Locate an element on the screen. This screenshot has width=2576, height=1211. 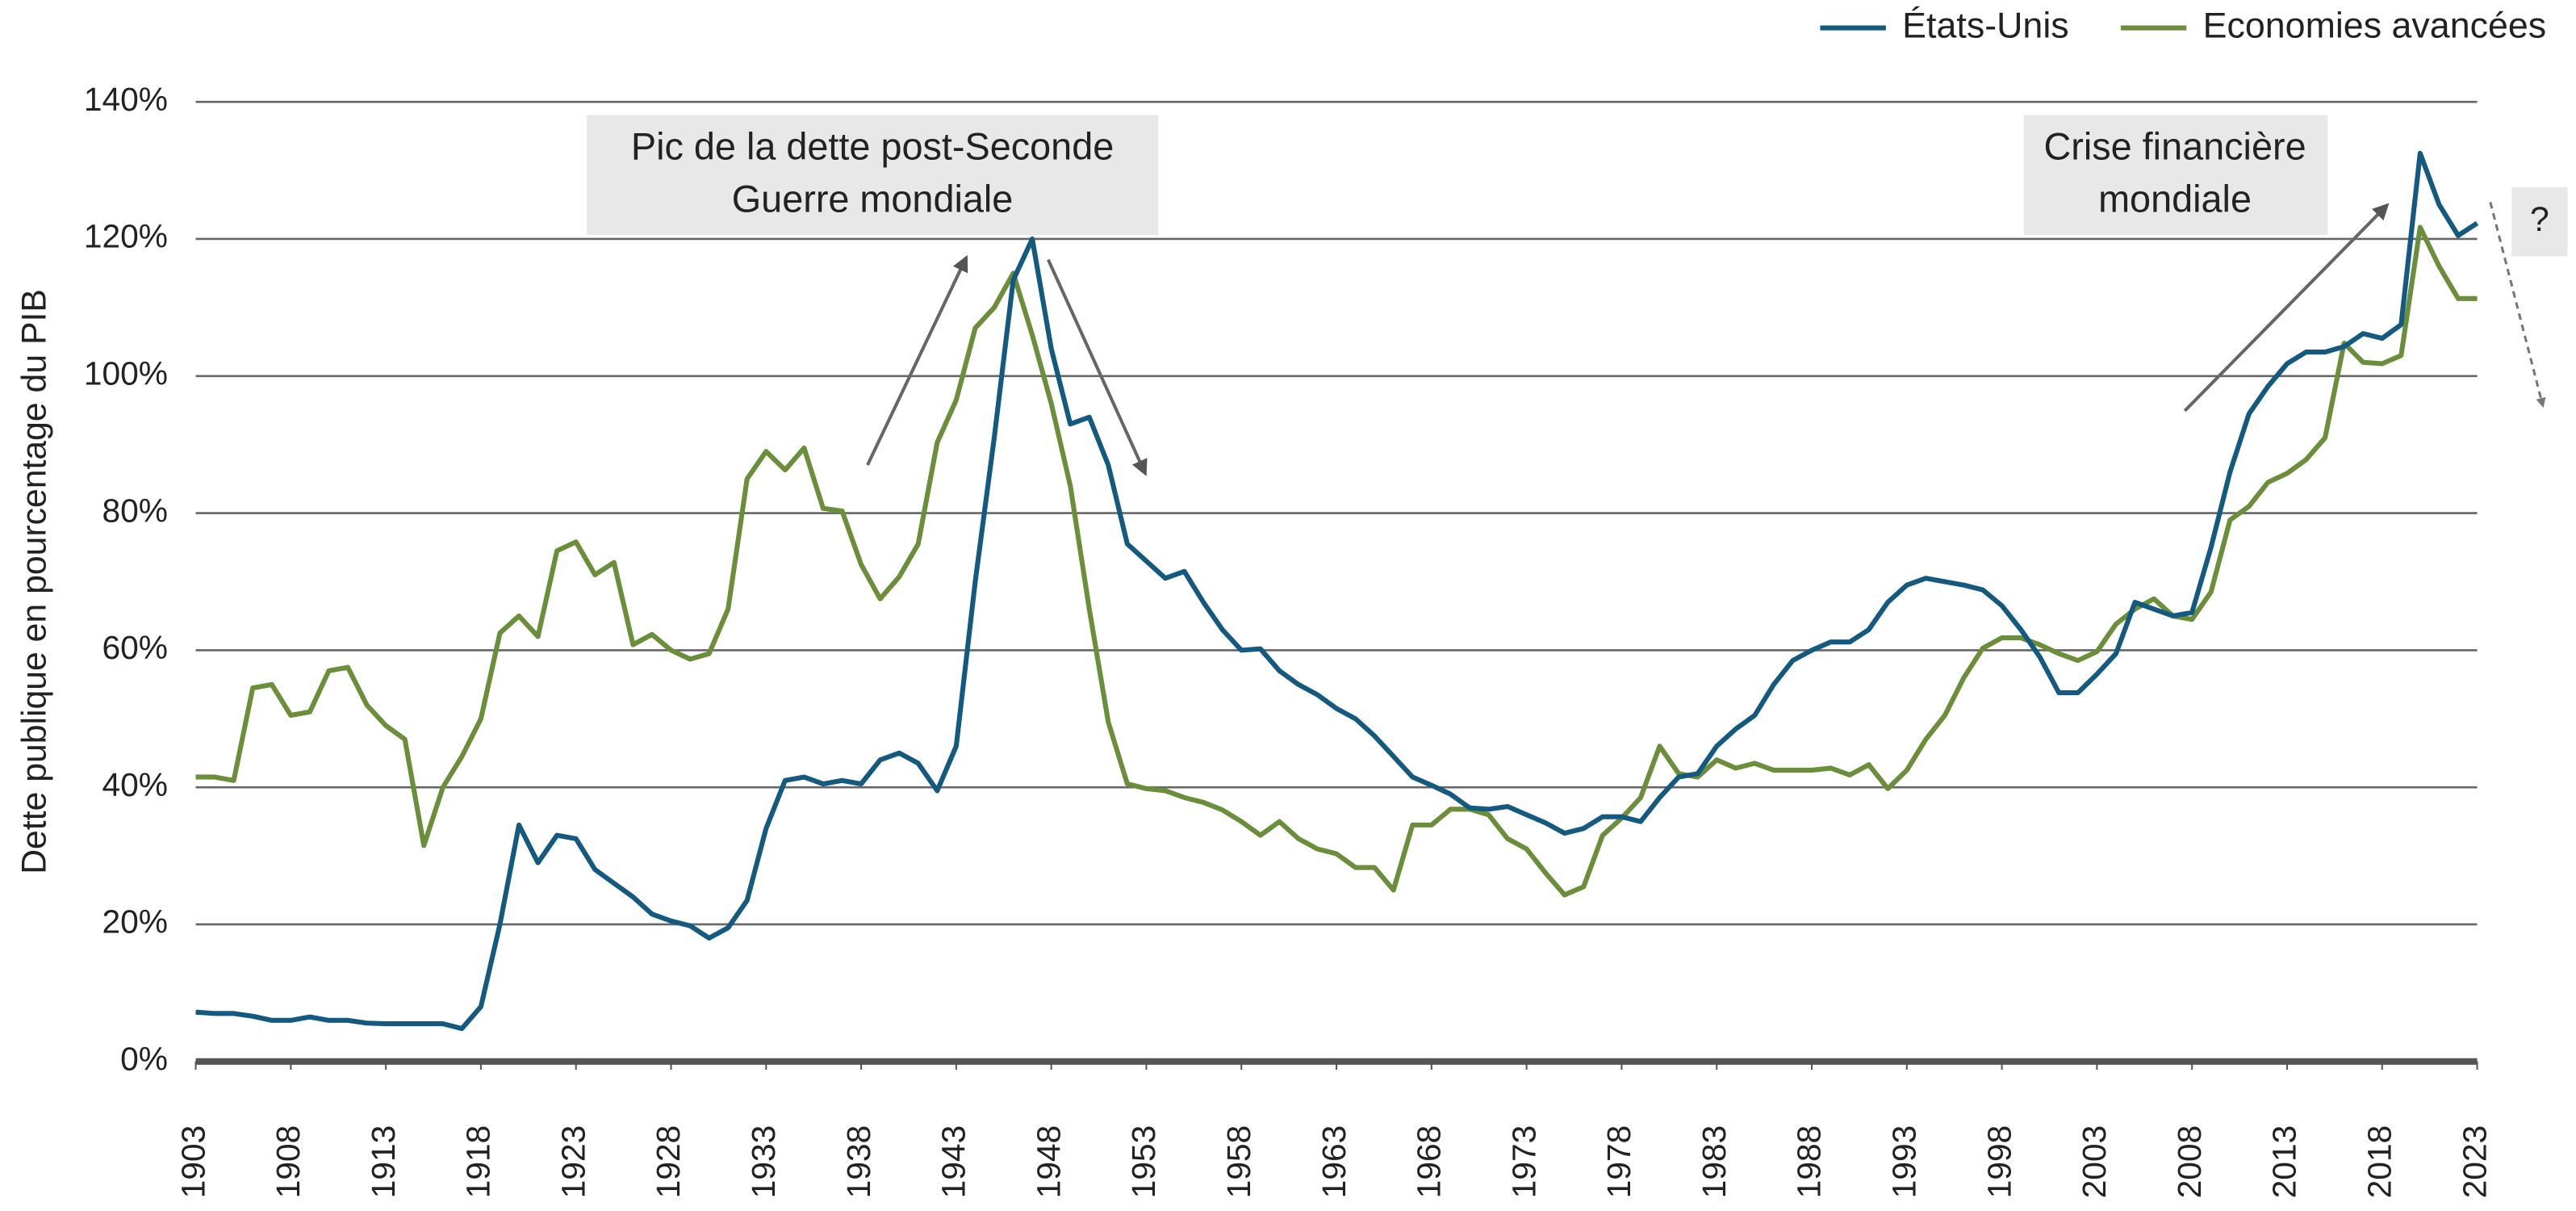
x-tick-label: 1913 is located at coordinates (383, 1162).